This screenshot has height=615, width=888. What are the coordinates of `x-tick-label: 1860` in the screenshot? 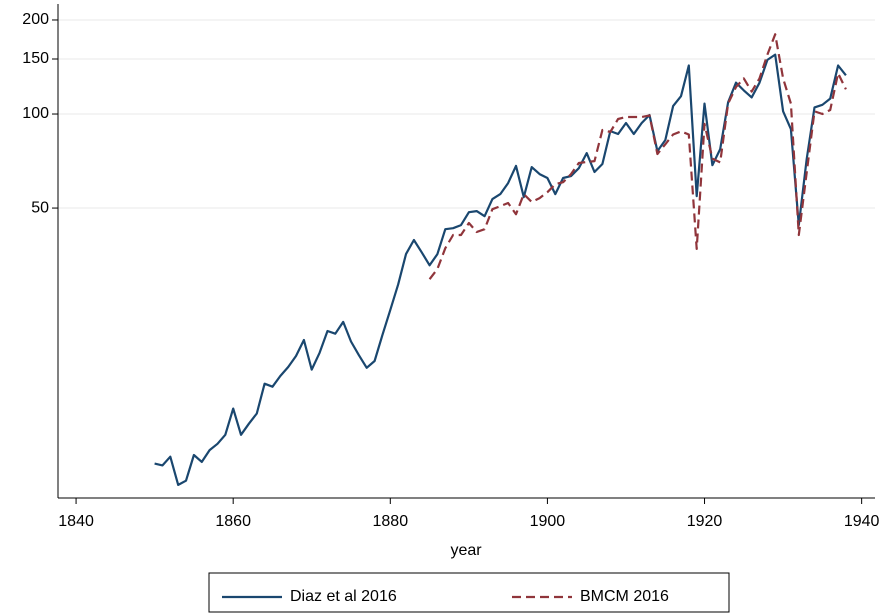 It's located at (233, 521).